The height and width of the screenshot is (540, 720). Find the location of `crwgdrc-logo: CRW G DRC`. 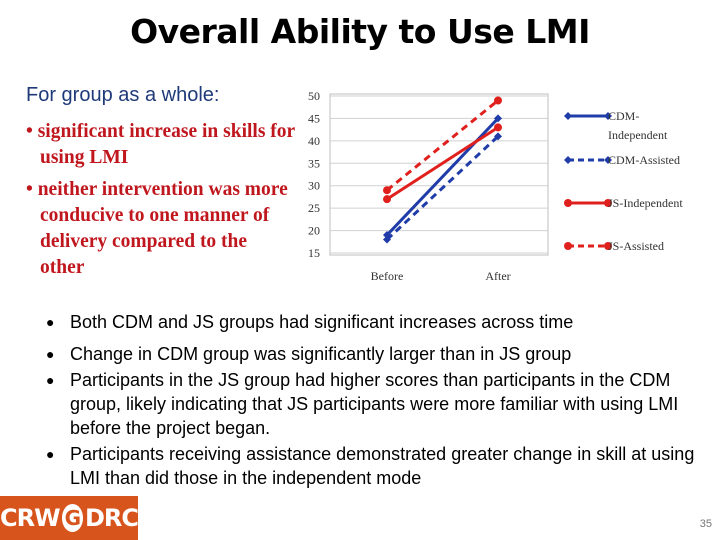

crwgdrc-logo: CRW G DRC is located at coordinates (69, 518).